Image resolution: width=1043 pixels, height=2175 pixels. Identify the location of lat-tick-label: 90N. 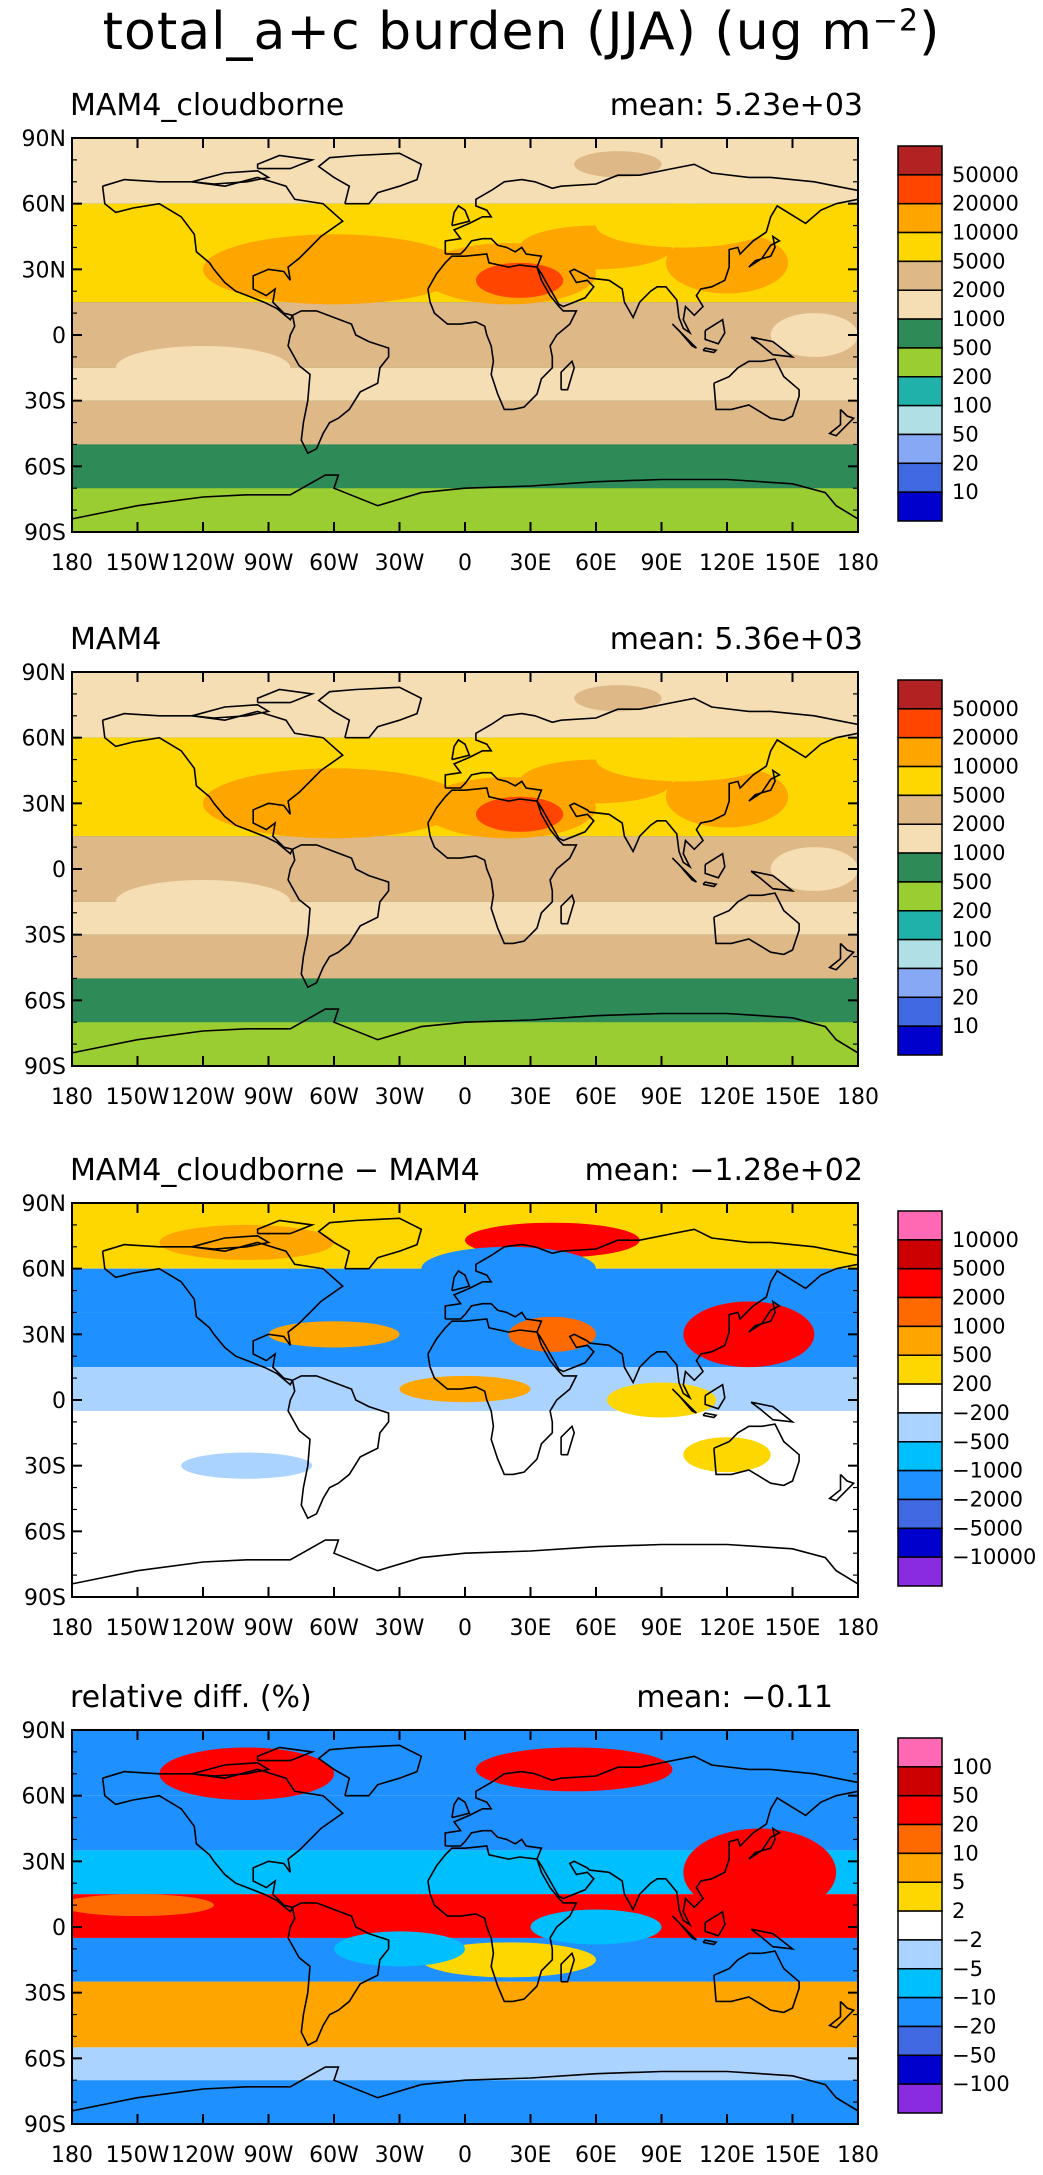
(44, 673).